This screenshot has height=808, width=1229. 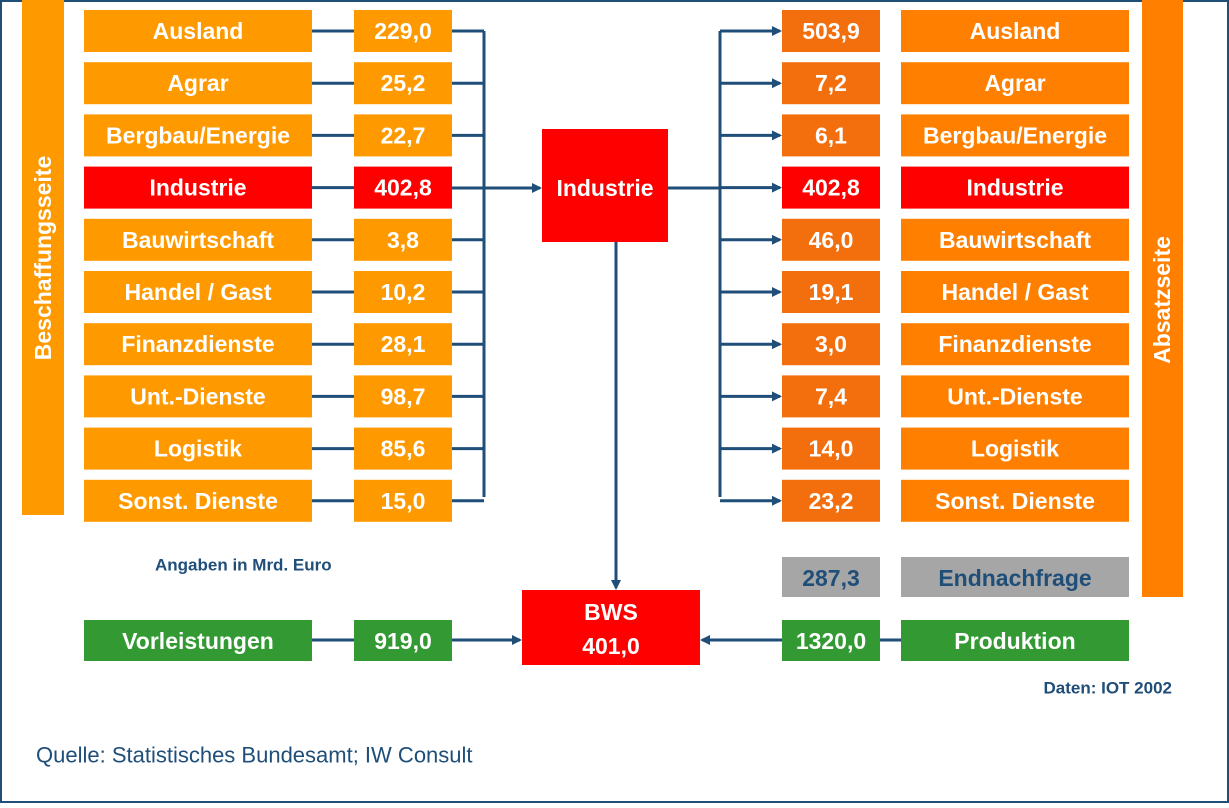 I want to click on value: 503,9, so click(x=831, y=31).